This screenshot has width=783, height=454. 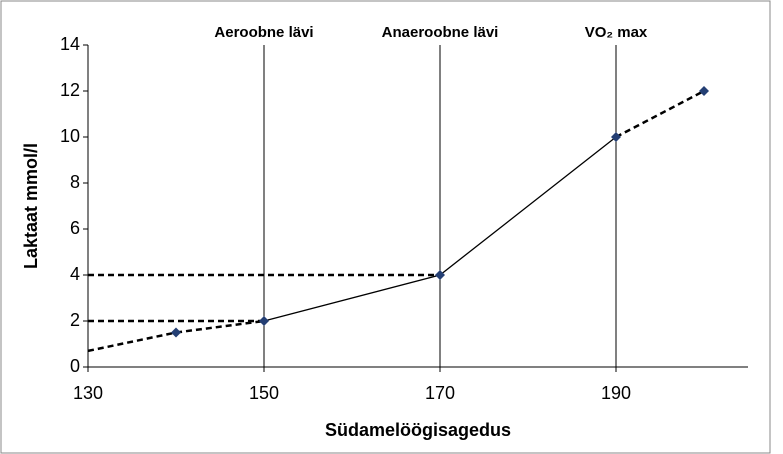 What do you see at coordinates (440, 32) in the screenshot?
I see `reference-label: Anaeroobne lävi` at bounding box center [440, 32].